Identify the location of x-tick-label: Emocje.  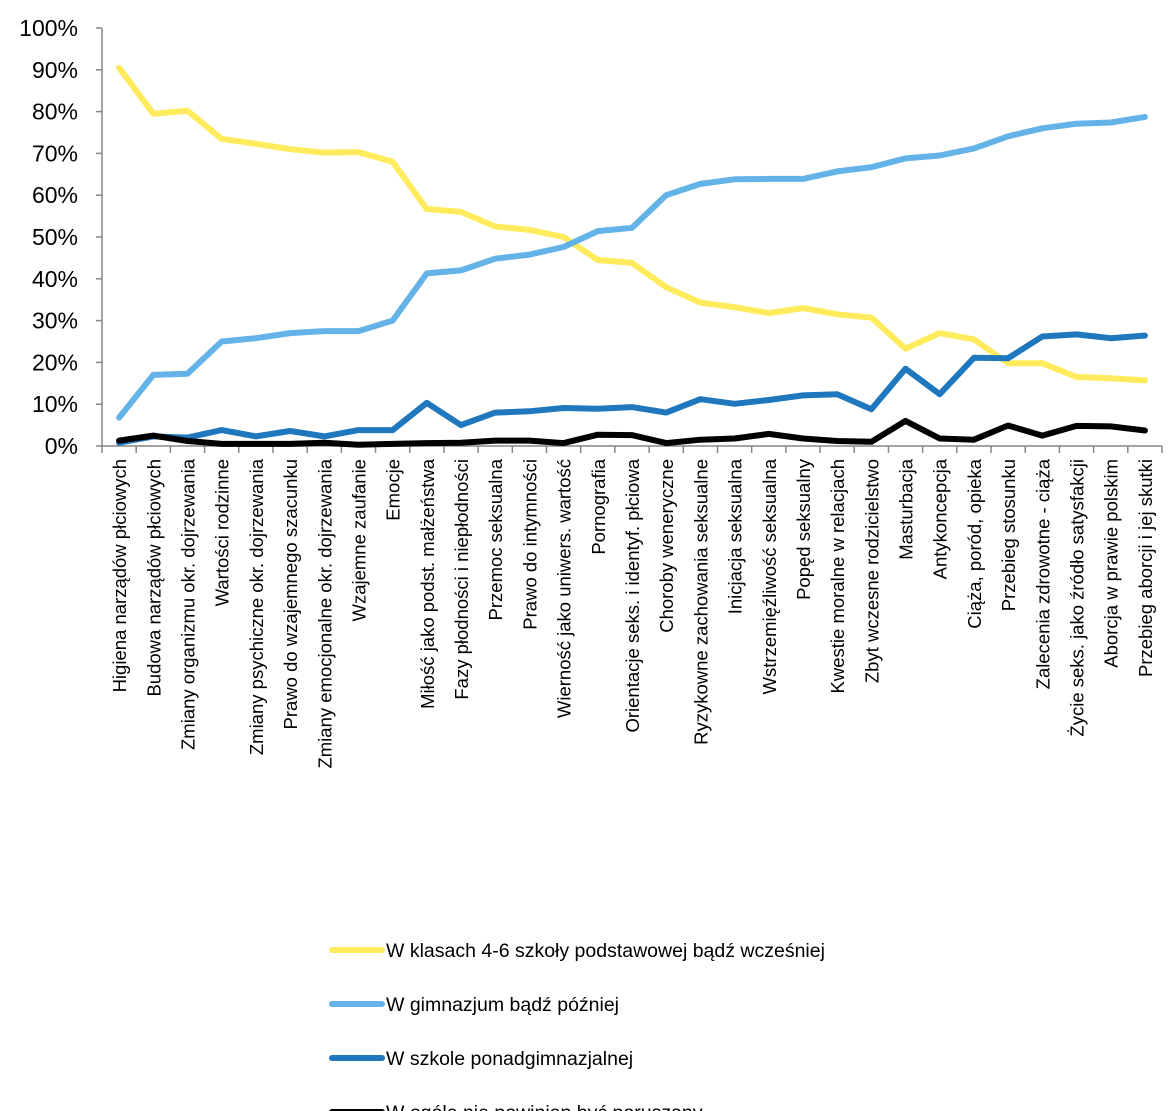
(393, 490).